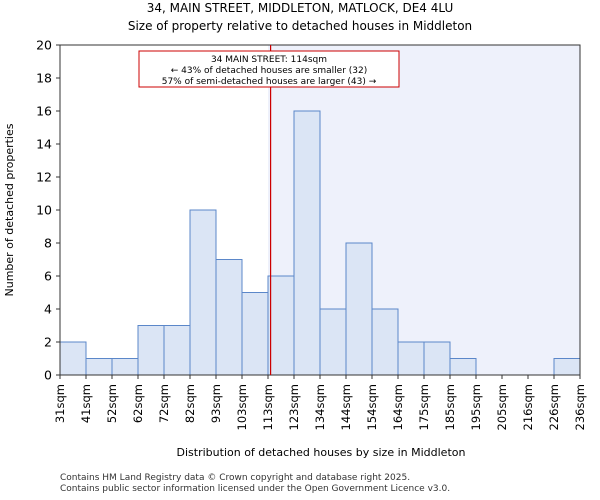 This screenshot has width=600, height=500. Describe the element at coordinates (44, 111) in the screenshot. I see `y-tick-label: 16` at that location.